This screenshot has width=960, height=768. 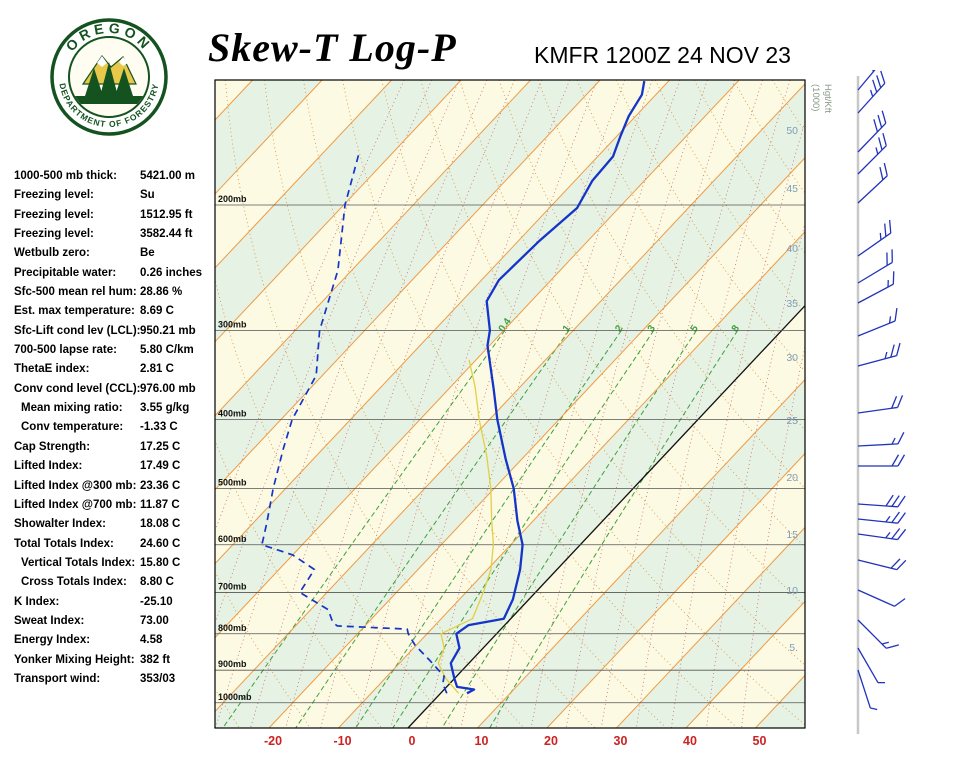 I want to click on temp-tick-label: -10, so click(x=342, y=741).